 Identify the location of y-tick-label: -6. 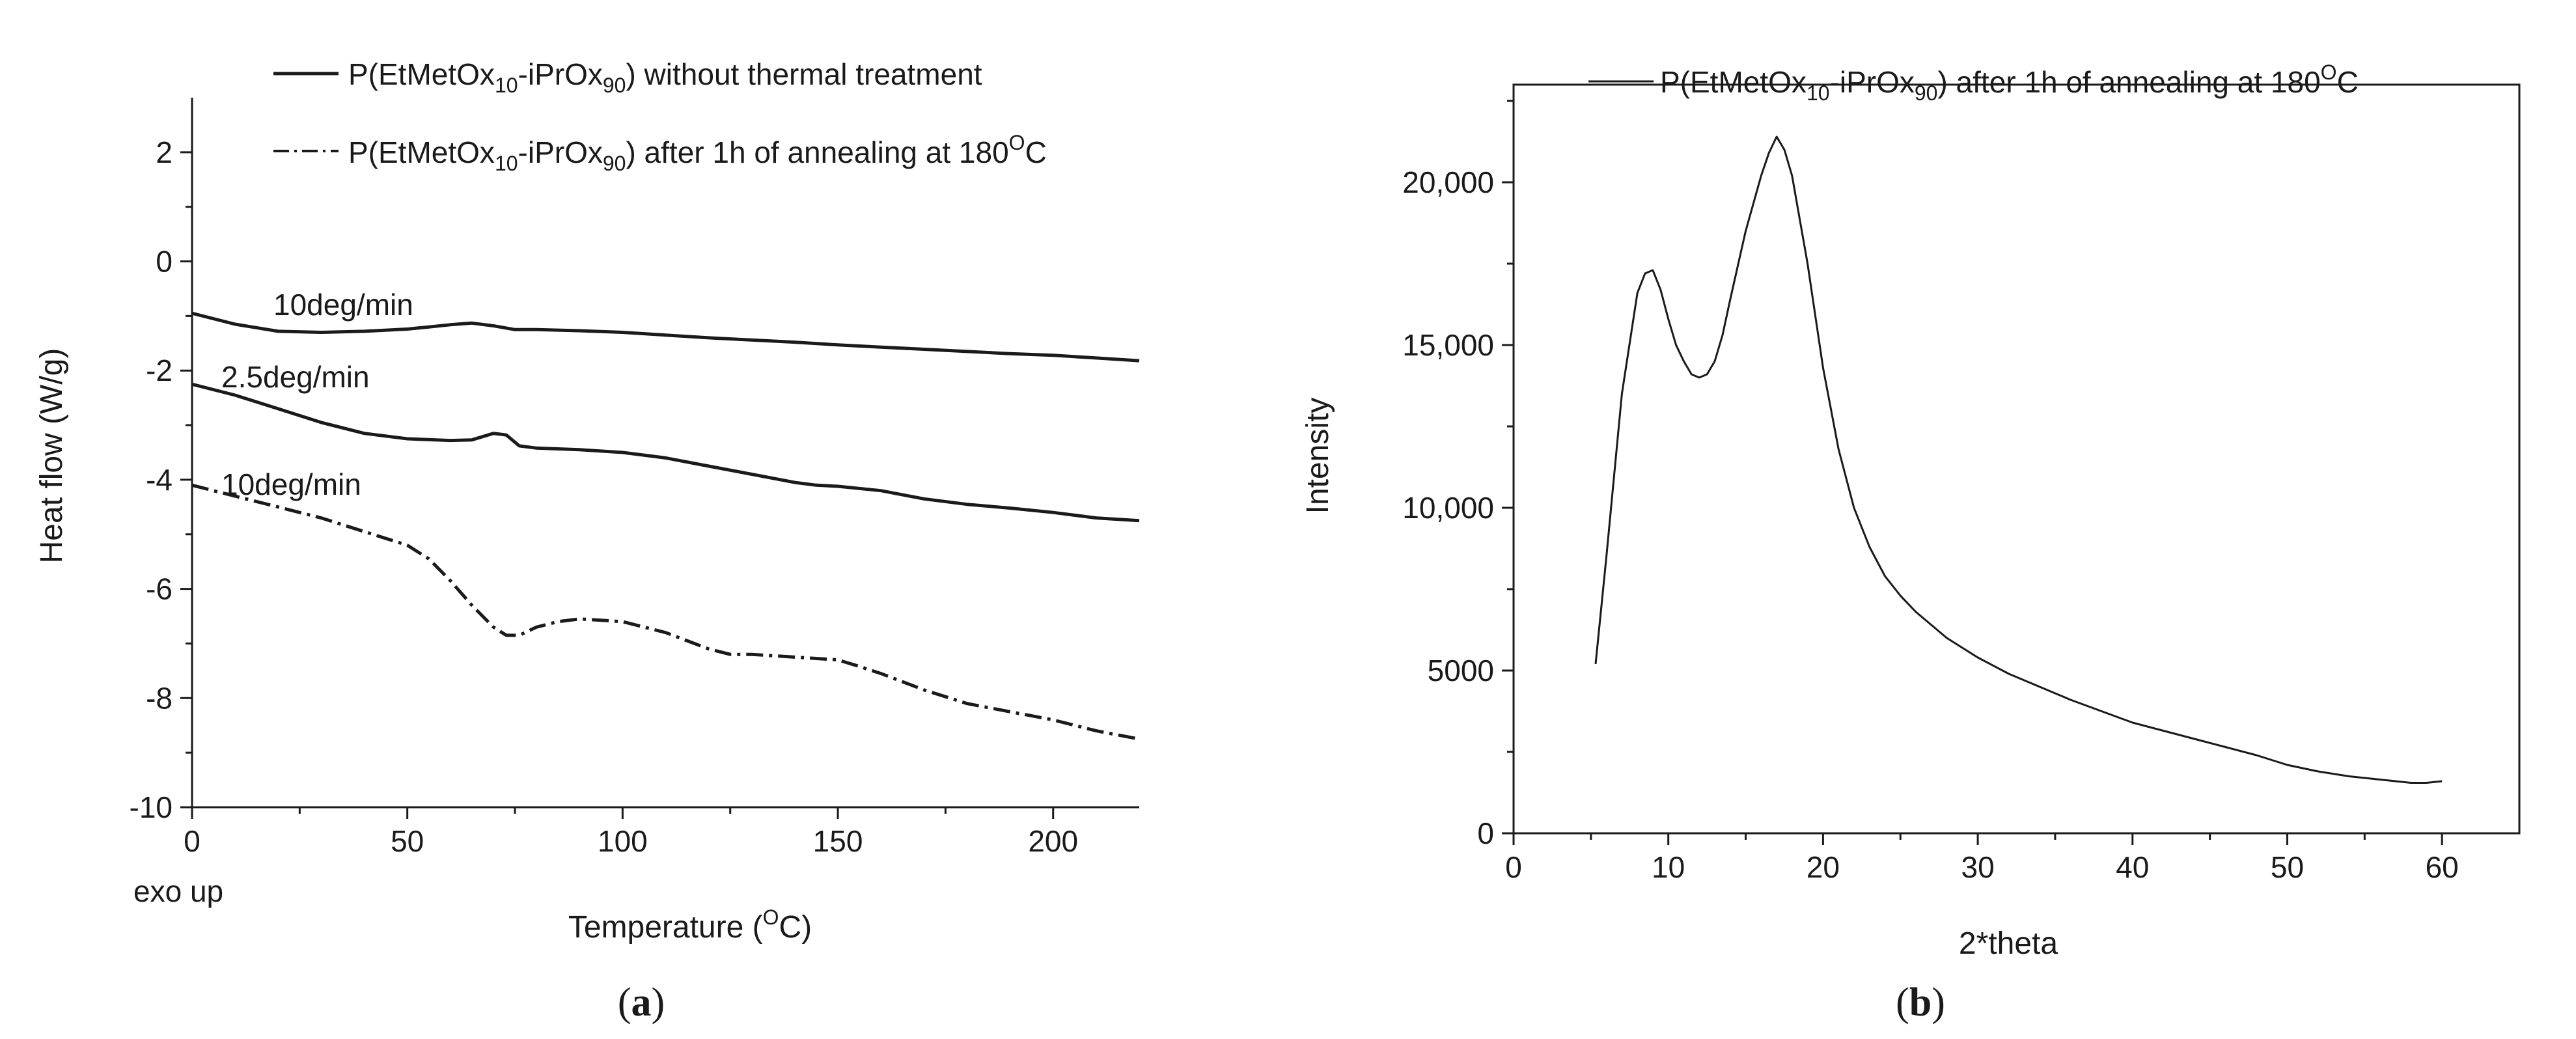
(159, 589).